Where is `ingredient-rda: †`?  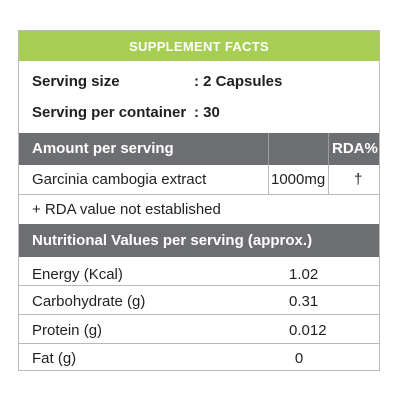
ingredient-rda: † is located at coordinates (358, 179).